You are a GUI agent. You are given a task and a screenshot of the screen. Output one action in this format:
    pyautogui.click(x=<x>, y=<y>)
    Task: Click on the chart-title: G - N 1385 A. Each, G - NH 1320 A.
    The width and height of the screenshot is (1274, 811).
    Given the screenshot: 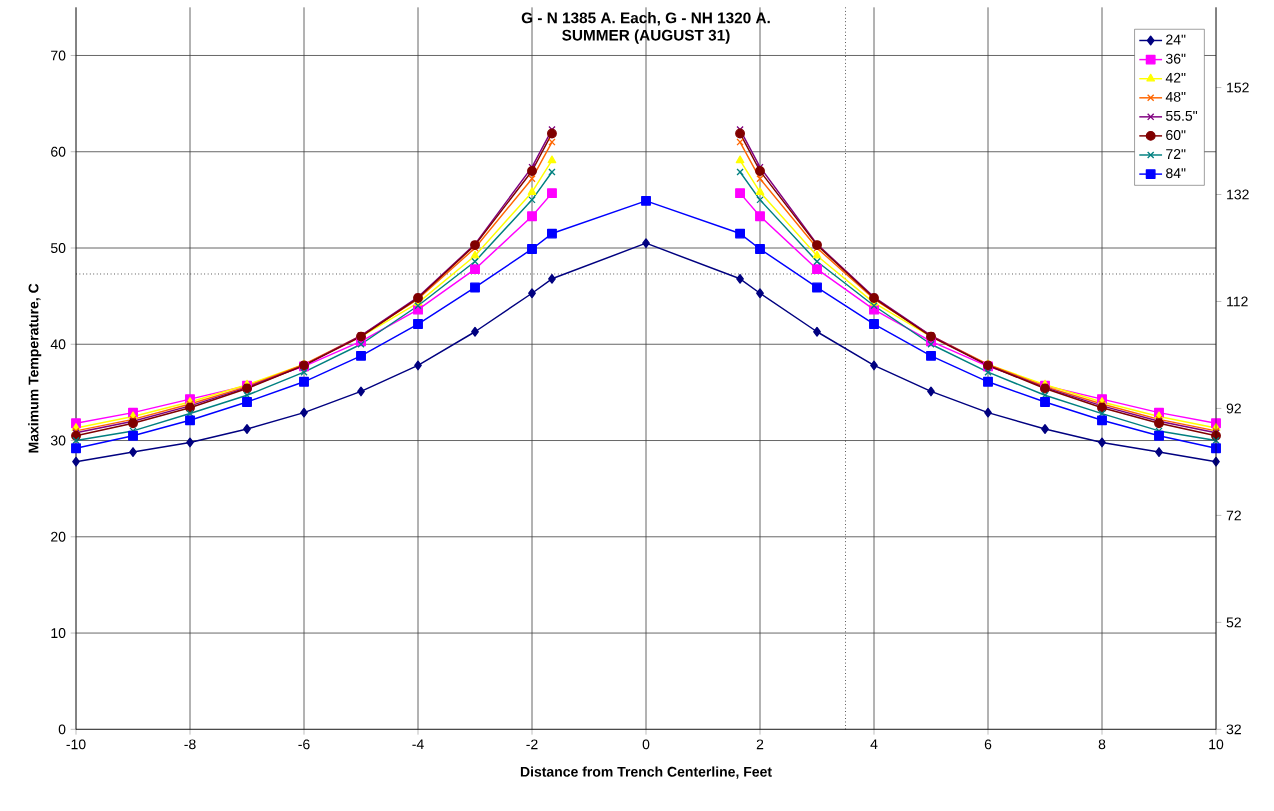 What is the action you would take?
    pyautogui.click(x=645, y=19)
    